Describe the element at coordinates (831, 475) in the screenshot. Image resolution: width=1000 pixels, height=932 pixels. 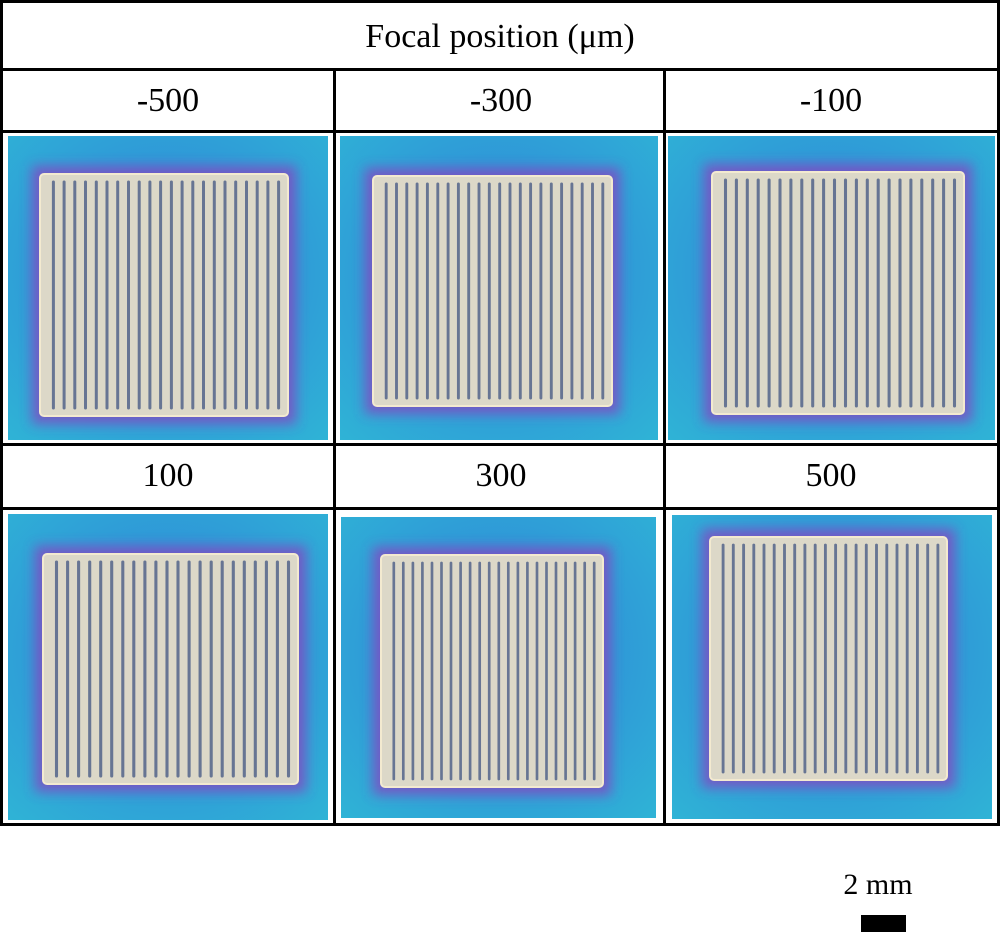
I see `column-label-bottom-3: 500` at that location.